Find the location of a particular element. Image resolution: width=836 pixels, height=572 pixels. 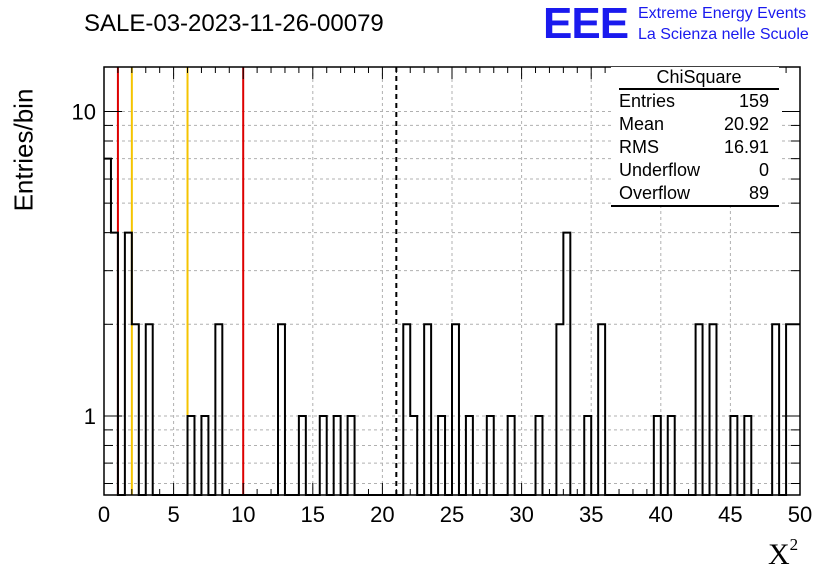

stats-value: 89 is located at coordinates (758, 193).